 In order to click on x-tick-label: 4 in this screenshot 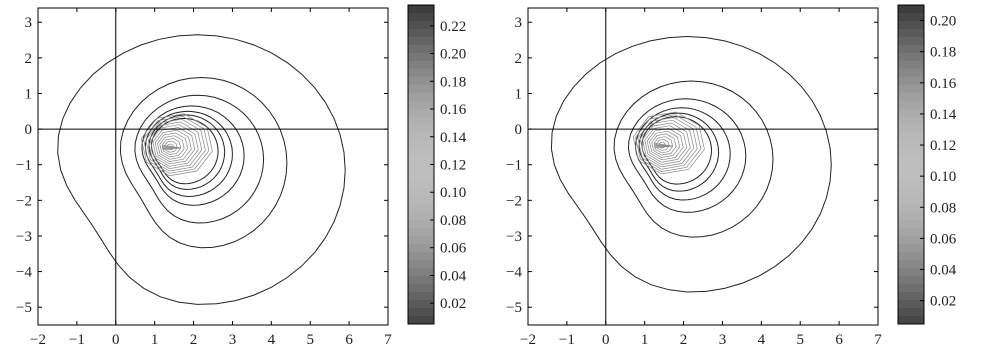, I will do `click(272, 340)`.